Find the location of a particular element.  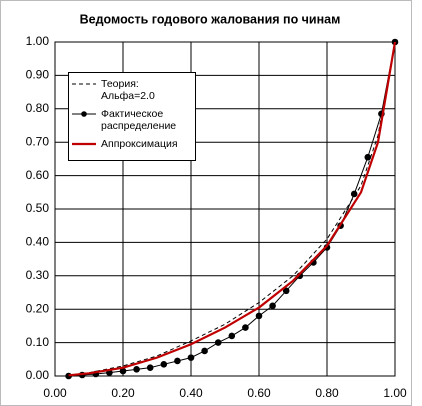

legend-label: Теория: Альфа=2.0 is located at coordinates (128, 90).